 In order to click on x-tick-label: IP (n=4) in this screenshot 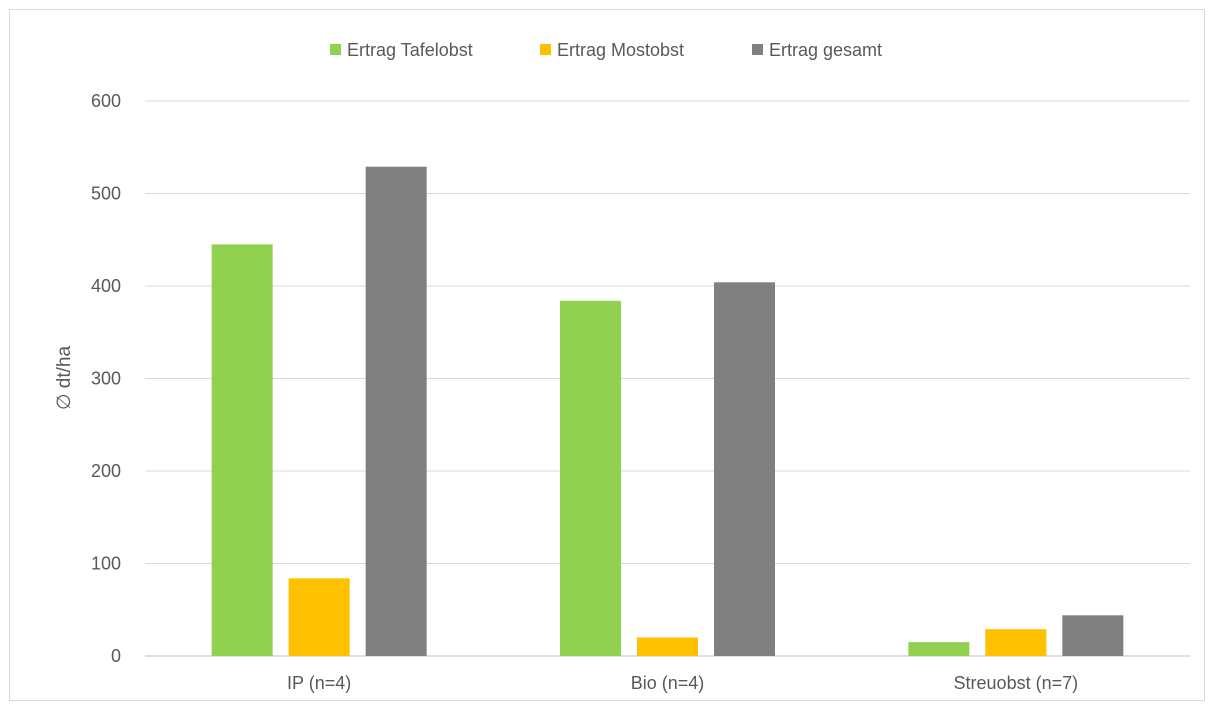, I will do `click(319, 683)`.